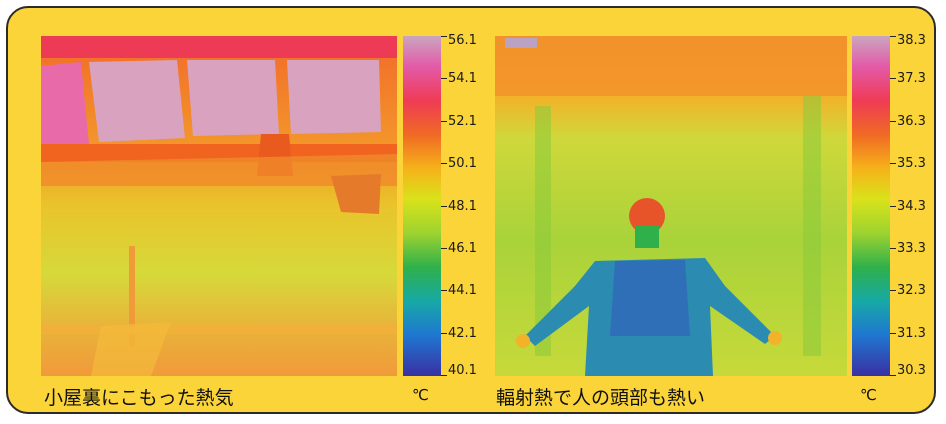 This screenshot has height=424, width=946. Describe the element at coordinates (911, 333) in the screenshot. I see `scale-label: 31.3` at that location.